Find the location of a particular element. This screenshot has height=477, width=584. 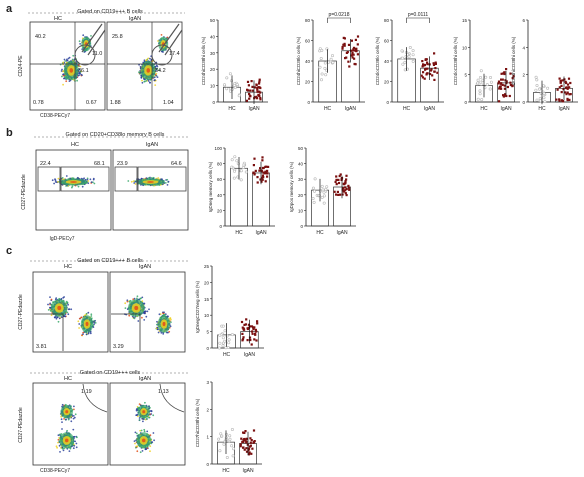

flow-b-hc-label: HC is located at coordinates (75, 145).